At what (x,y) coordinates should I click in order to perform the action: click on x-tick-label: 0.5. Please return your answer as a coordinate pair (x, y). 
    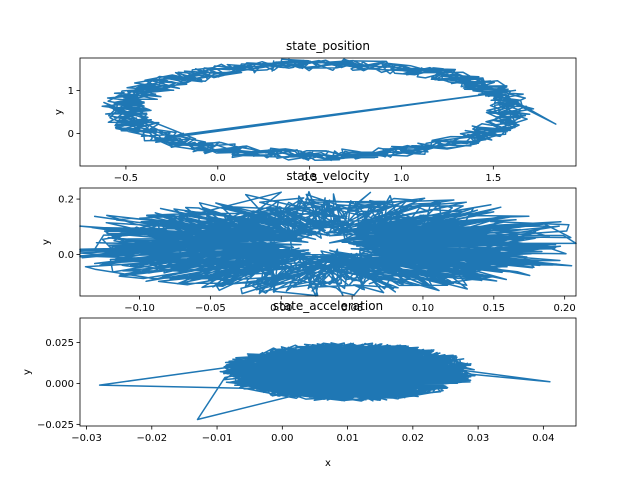
    Looking at the image, I should click on (310, 178).